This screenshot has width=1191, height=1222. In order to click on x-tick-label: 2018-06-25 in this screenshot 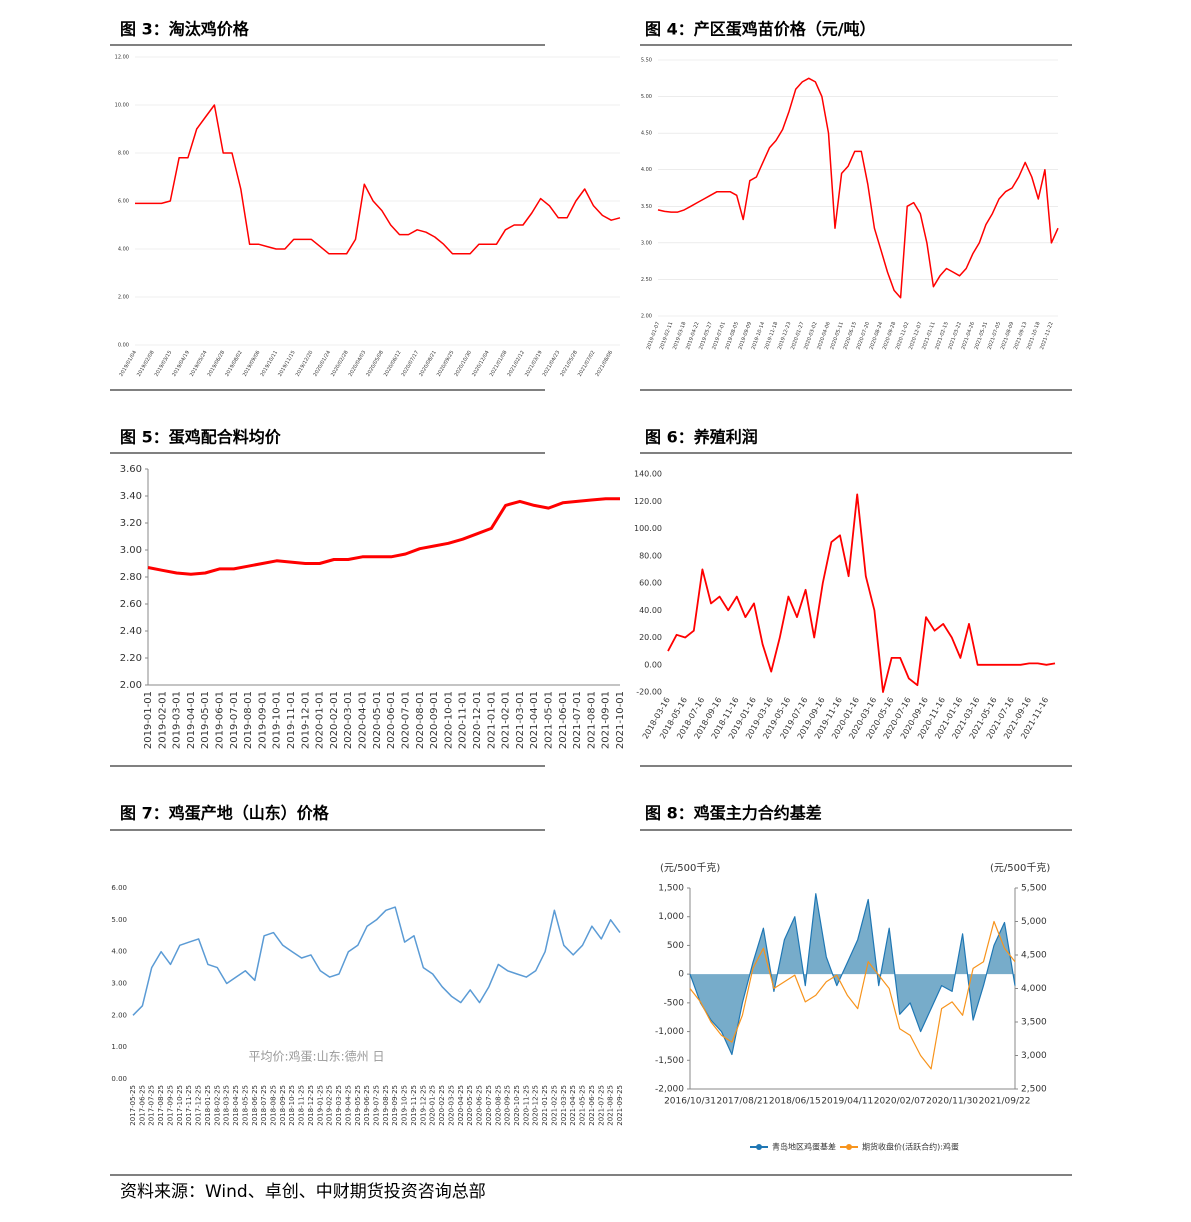, I will do `click(255, 1105)`.